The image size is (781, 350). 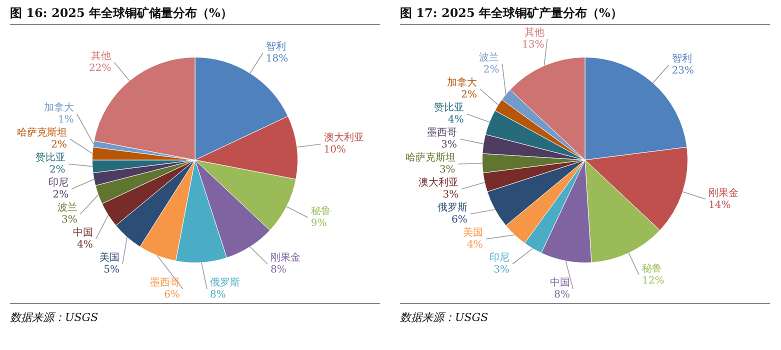 What do you see at coordinates (195, 13) in the screenshot?
I see `chart-title: 图 16: 2025 年全球铜矿储量分布（%）` at bounding box center [195, 13].